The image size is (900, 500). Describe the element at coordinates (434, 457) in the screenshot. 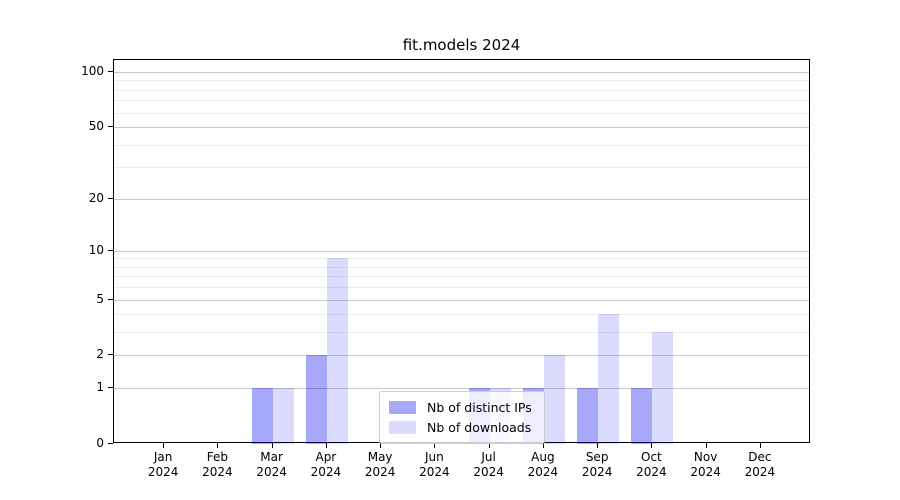

I see `x-tick-month: Jun` at that location.